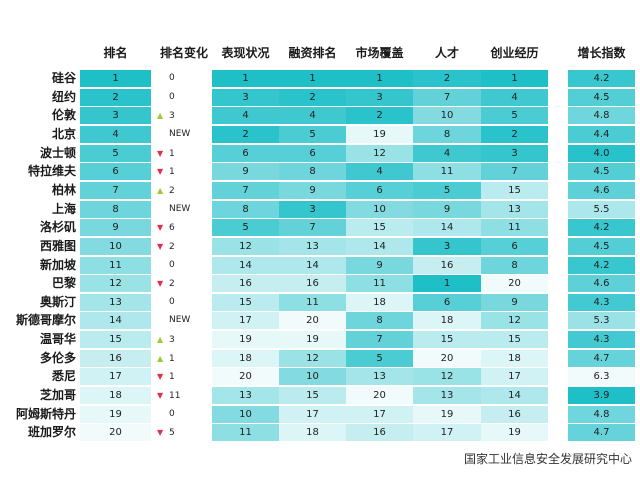 This screenshot has width=640, height=479. Describe the element at coordinates (57, 152) in the screenshot. I see `city-label: 波士顿` at that location.